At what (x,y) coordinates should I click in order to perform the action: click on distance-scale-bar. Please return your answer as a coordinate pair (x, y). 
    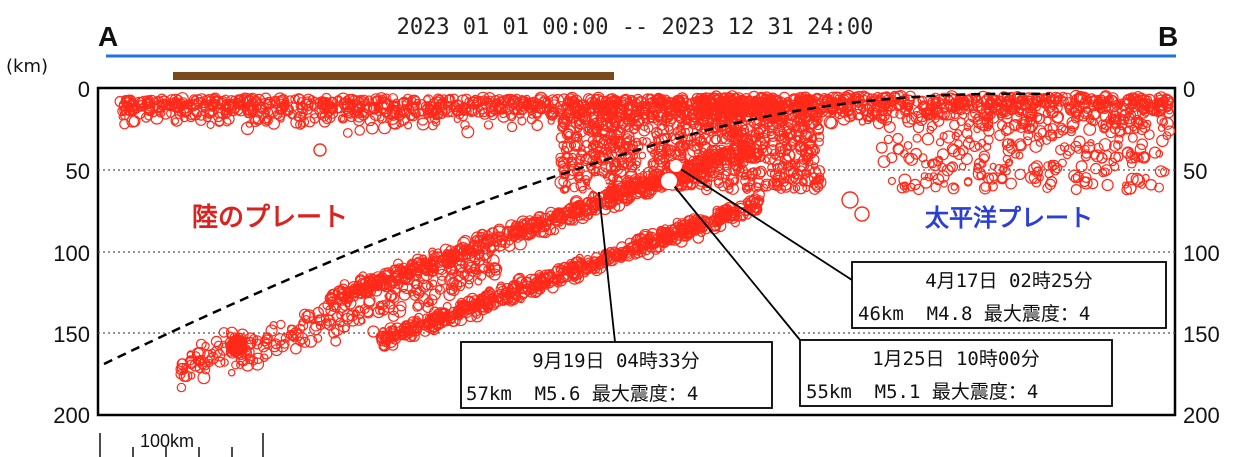
    Looking at the image, I should click on (181, 445).